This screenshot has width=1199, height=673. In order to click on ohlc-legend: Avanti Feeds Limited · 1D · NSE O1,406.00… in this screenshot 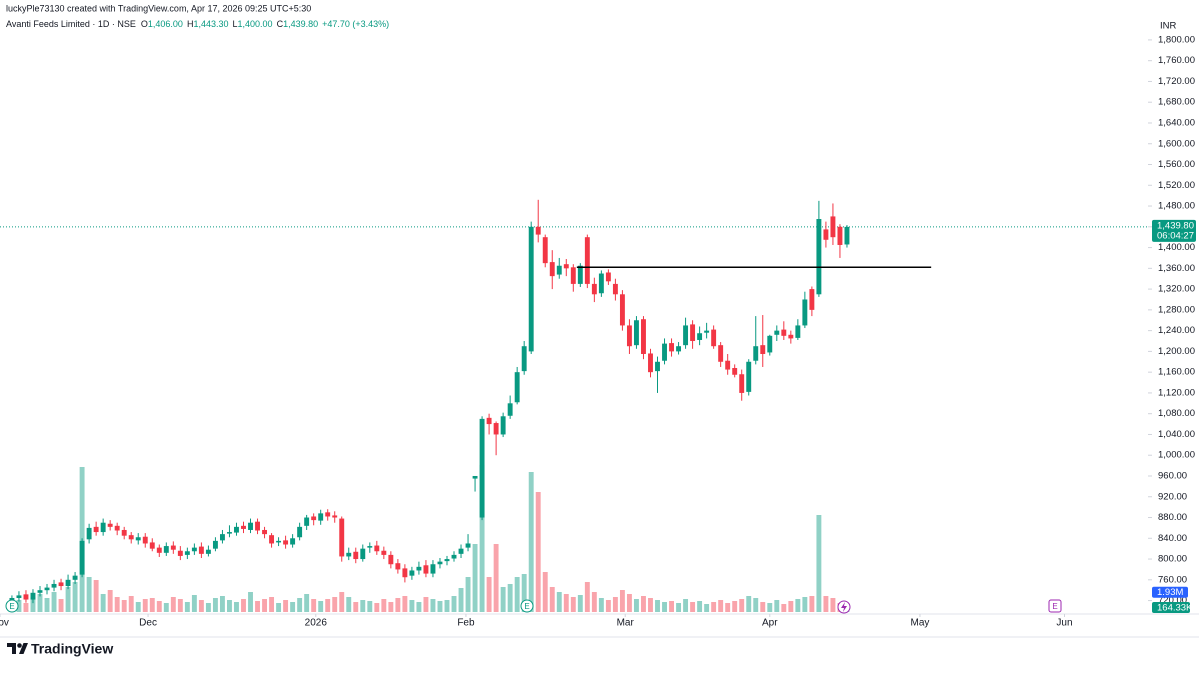, I will do `click(197, 24)`.